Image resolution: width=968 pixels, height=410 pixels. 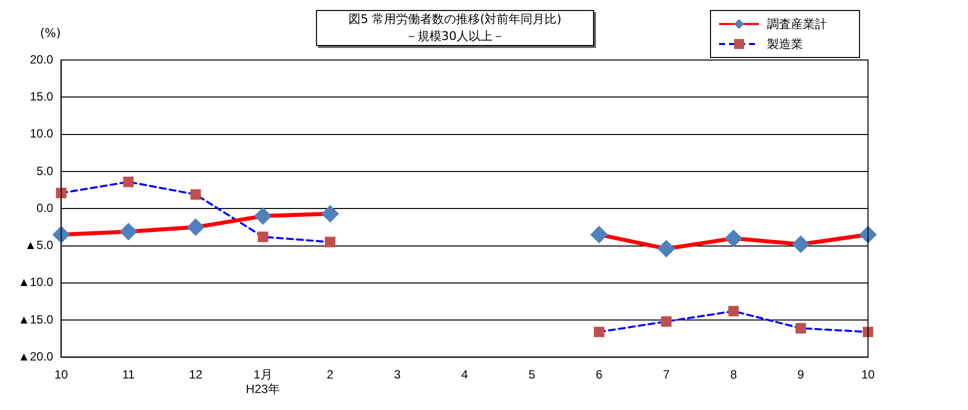 I want to click on x-tick-label: 1月 H23年, so click(x=263, y=382).